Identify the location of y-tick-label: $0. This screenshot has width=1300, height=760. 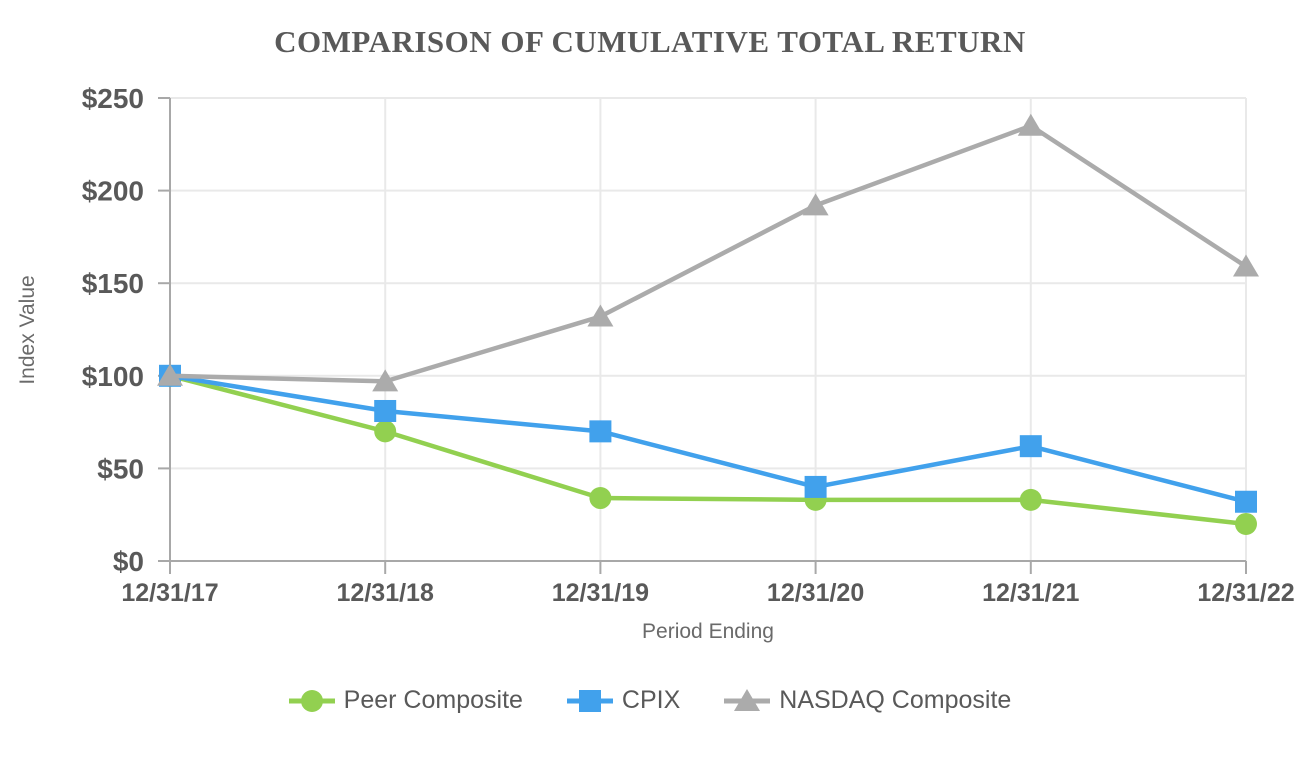
(128, 561).